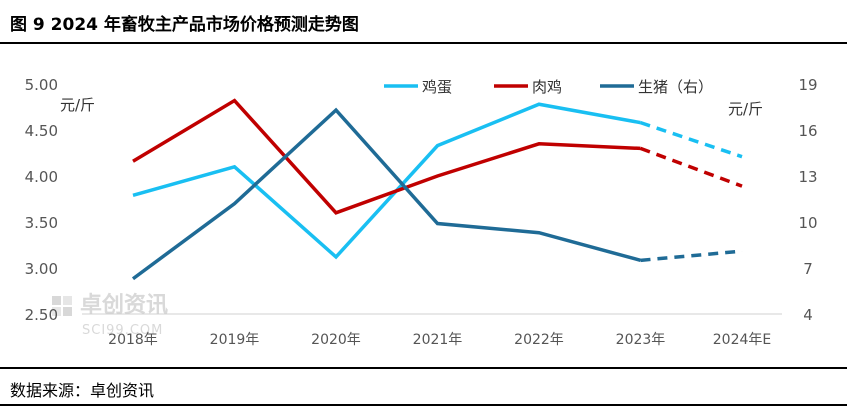  I want to click on x-tick-label: 2018年, so click(133, 340).